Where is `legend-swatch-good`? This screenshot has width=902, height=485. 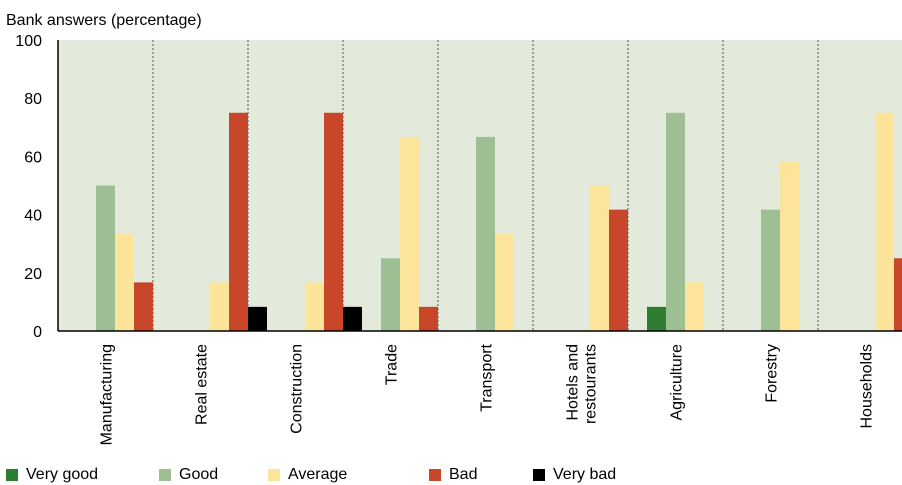
legend-swatch-good is located at coordinates (165, 475).